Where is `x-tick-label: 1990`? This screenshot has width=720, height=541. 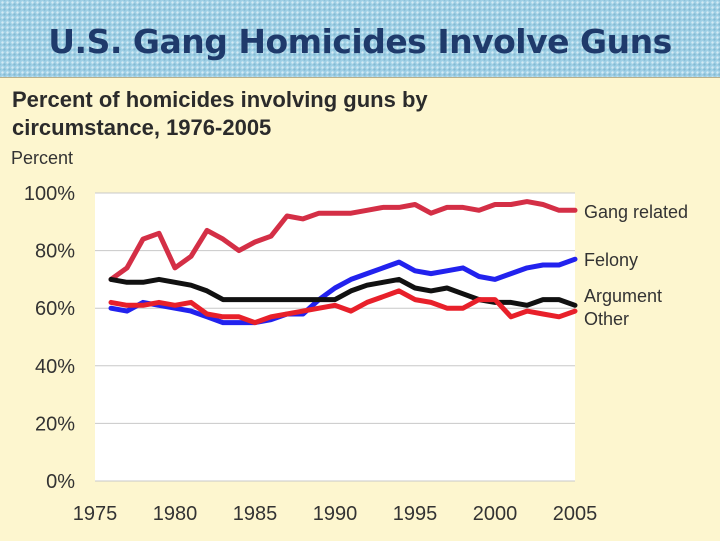 x-tick-label: 1990 is located at coordinates (335, 514).